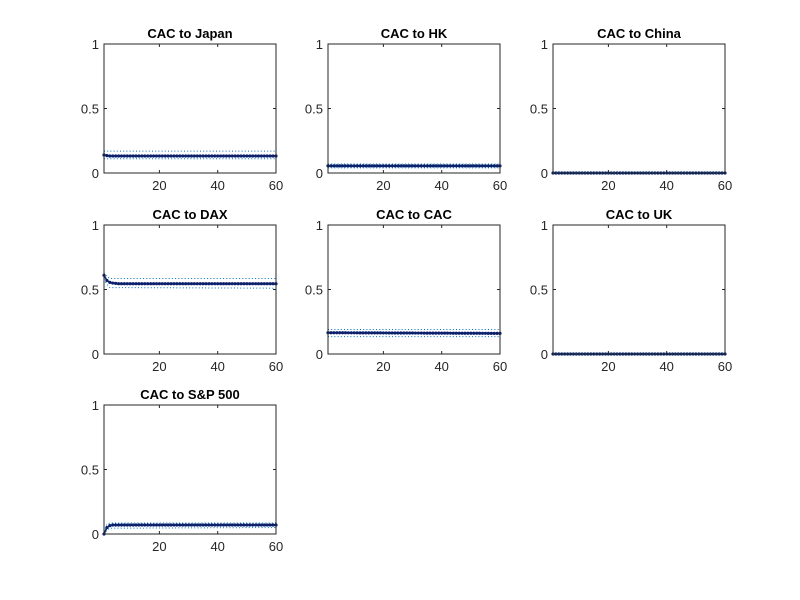 The width and height of the screenshot is (800, 600). I want to click on series-lower-bound, so click(190, 283).